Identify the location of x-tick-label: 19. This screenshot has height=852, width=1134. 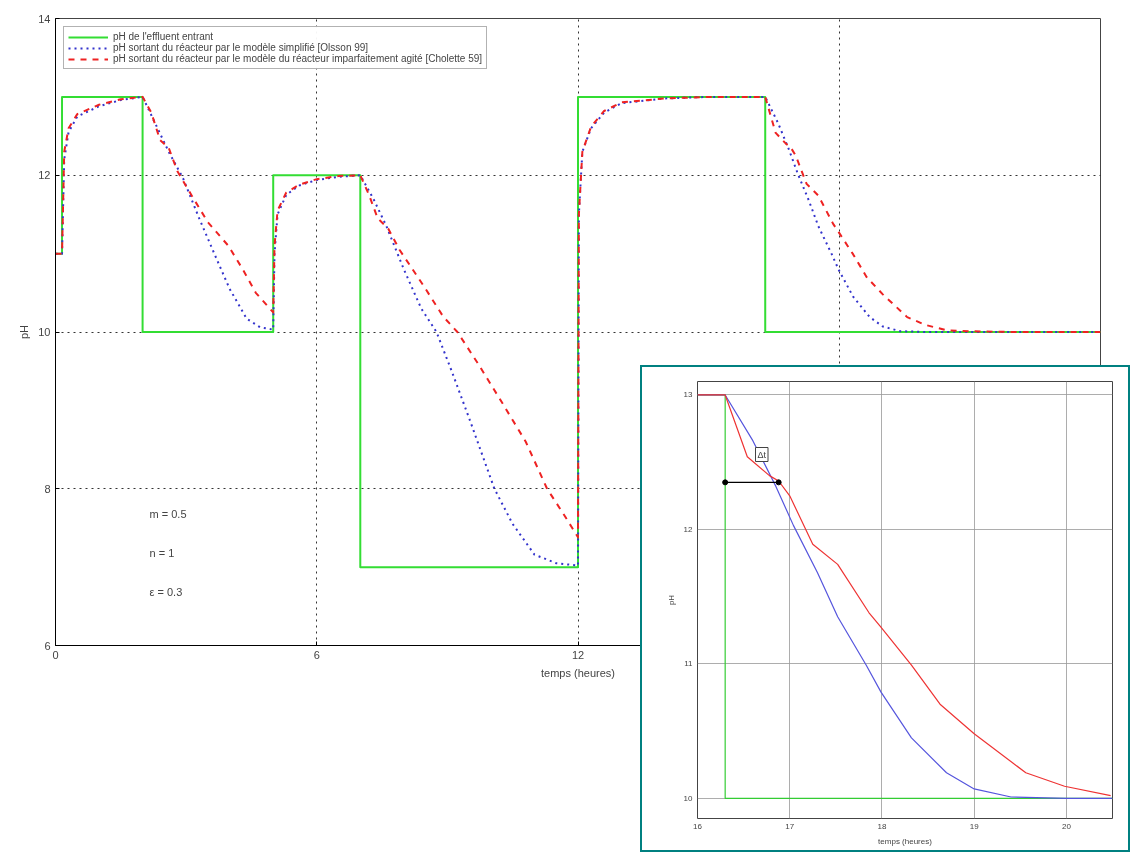
(974, 826).